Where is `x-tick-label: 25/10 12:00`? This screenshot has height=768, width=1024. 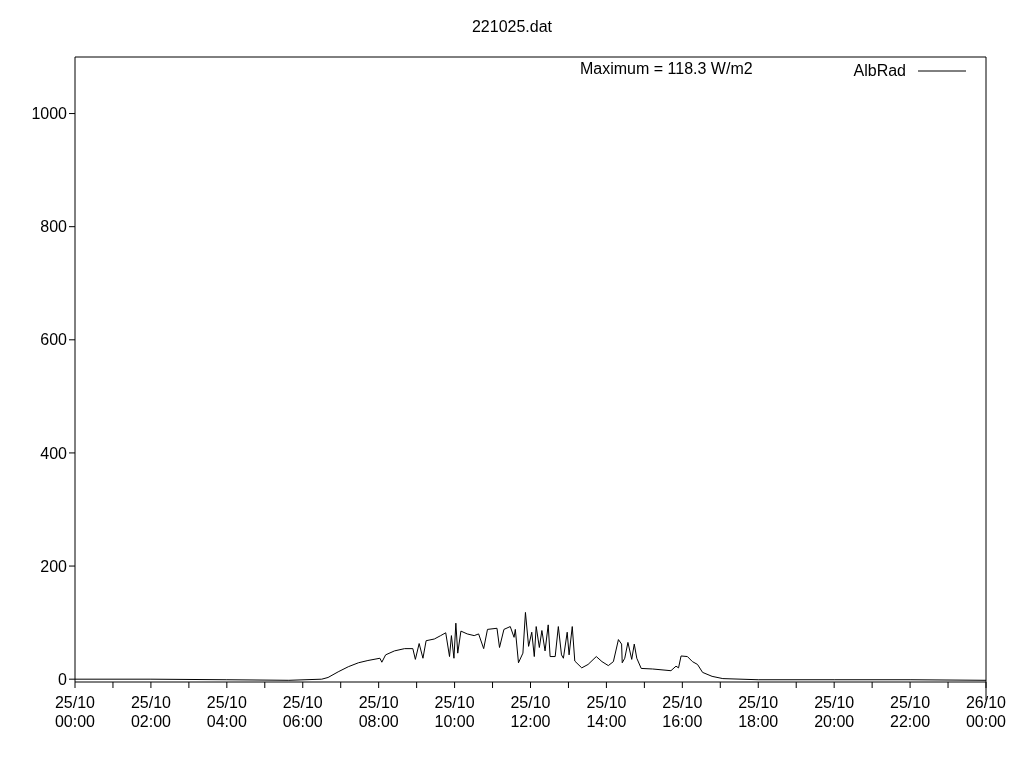 x-tick-label: 25/10 12:00 is located at coordinates (530, 712).